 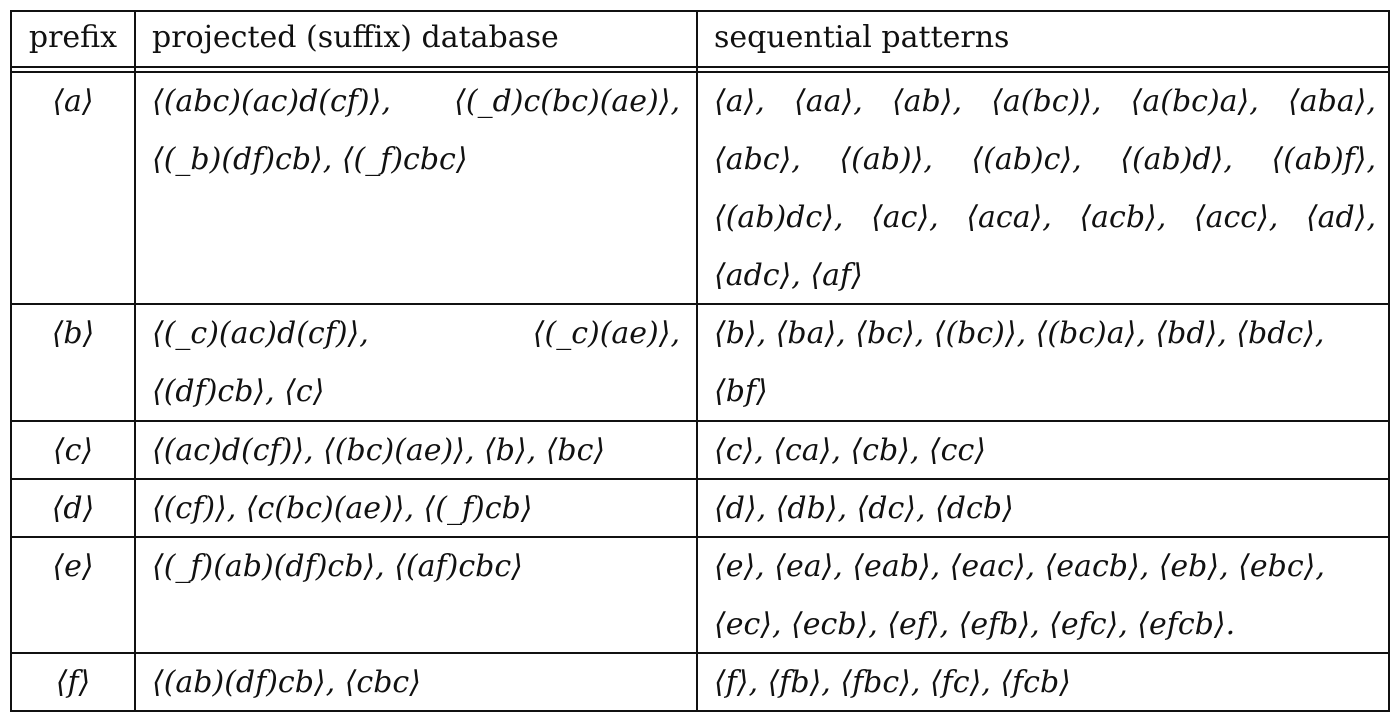 I want to click on column-divider-prefix, so click(x=135, y=361).